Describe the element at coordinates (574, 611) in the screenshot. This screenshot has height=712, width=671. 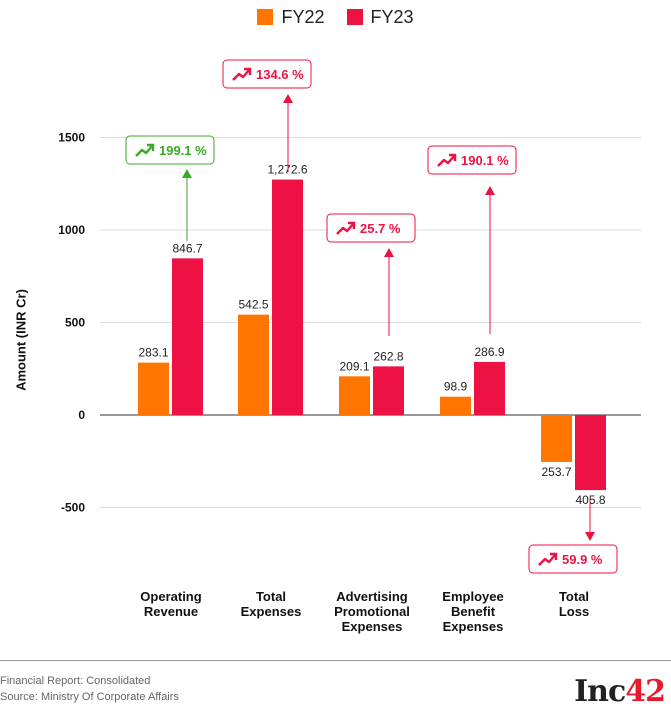
I see `category-label: Loss` at that location.